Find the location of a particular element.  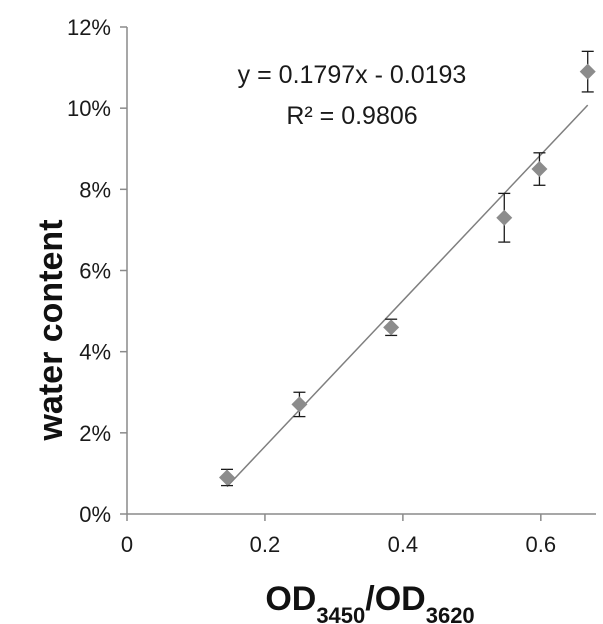

x-label-text: /OD is located at coordinates (395, 599).